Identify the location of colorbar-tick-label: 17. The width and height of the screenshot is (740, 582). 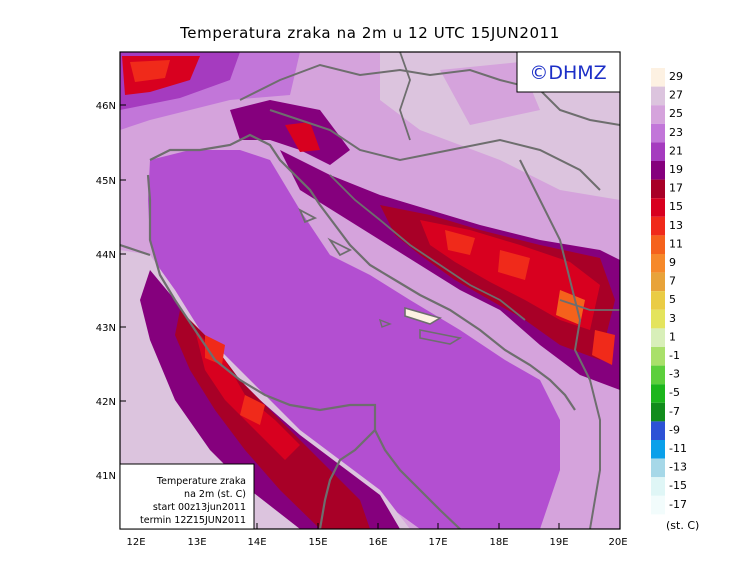
(676, 188).